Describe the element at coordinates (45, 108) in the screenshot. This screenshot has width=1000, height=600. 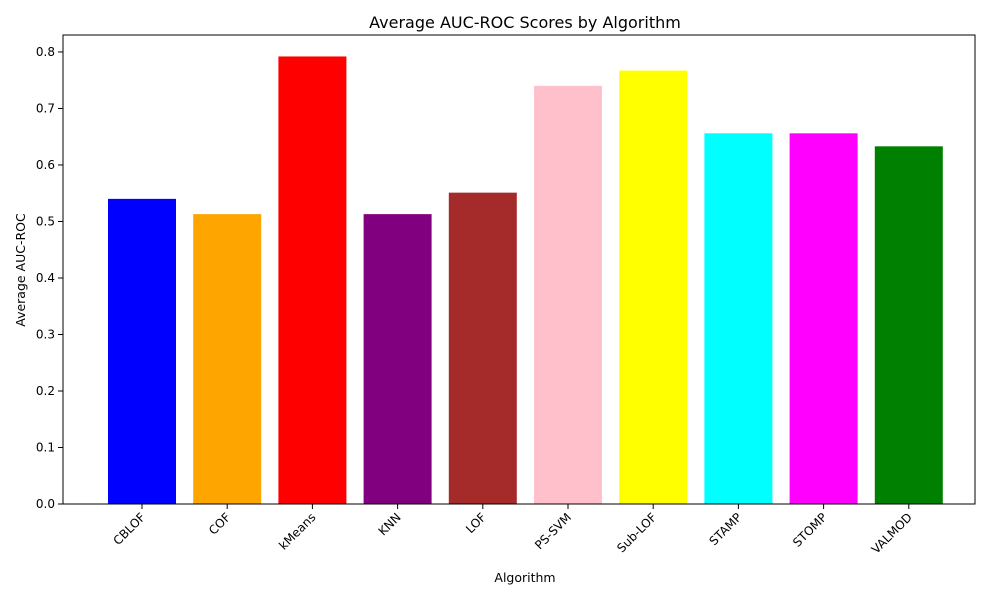
I see `y-tick-label: 0.7` at that location.